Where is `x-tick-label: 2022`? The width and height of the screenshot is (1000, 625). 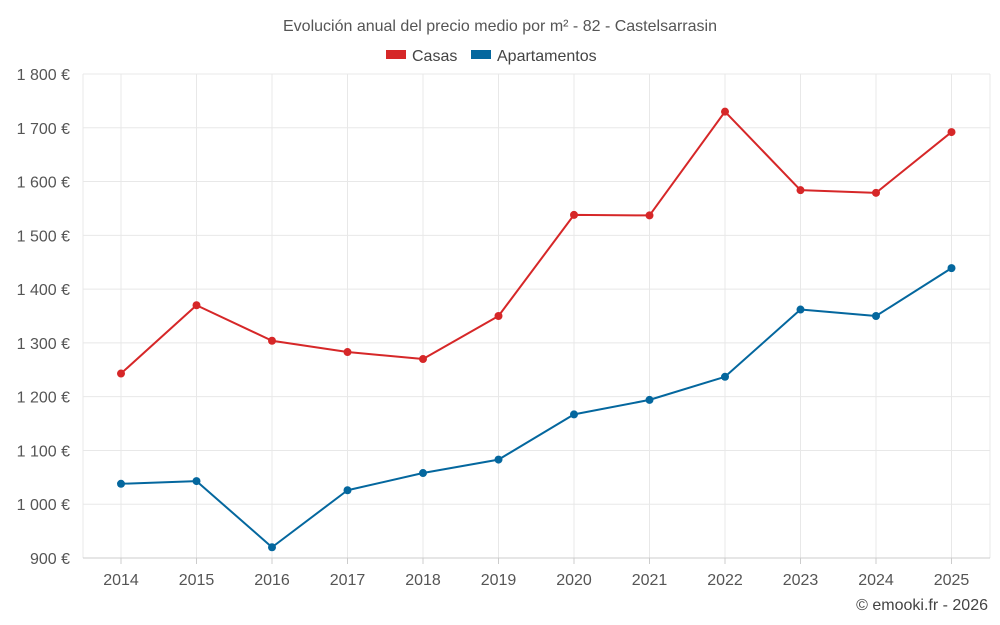 x-tick-label: 2022 is located at coordinates (725, 580).